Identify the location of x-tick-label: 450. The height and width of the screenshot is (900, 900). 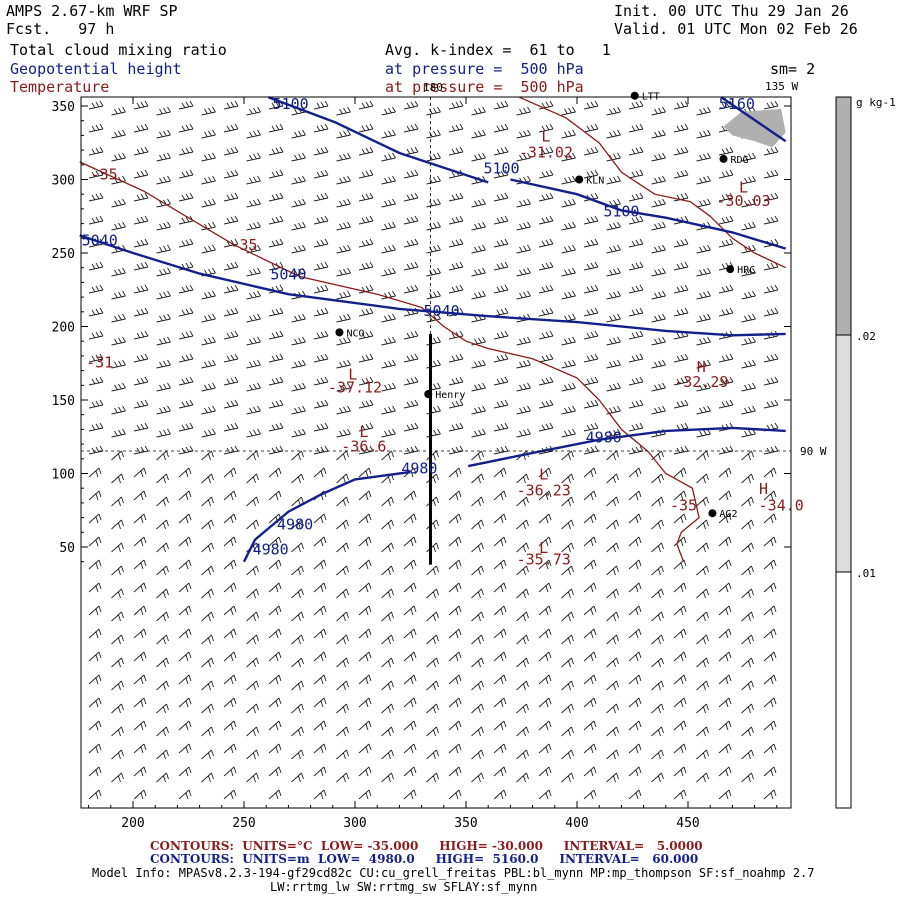
(687, 823).